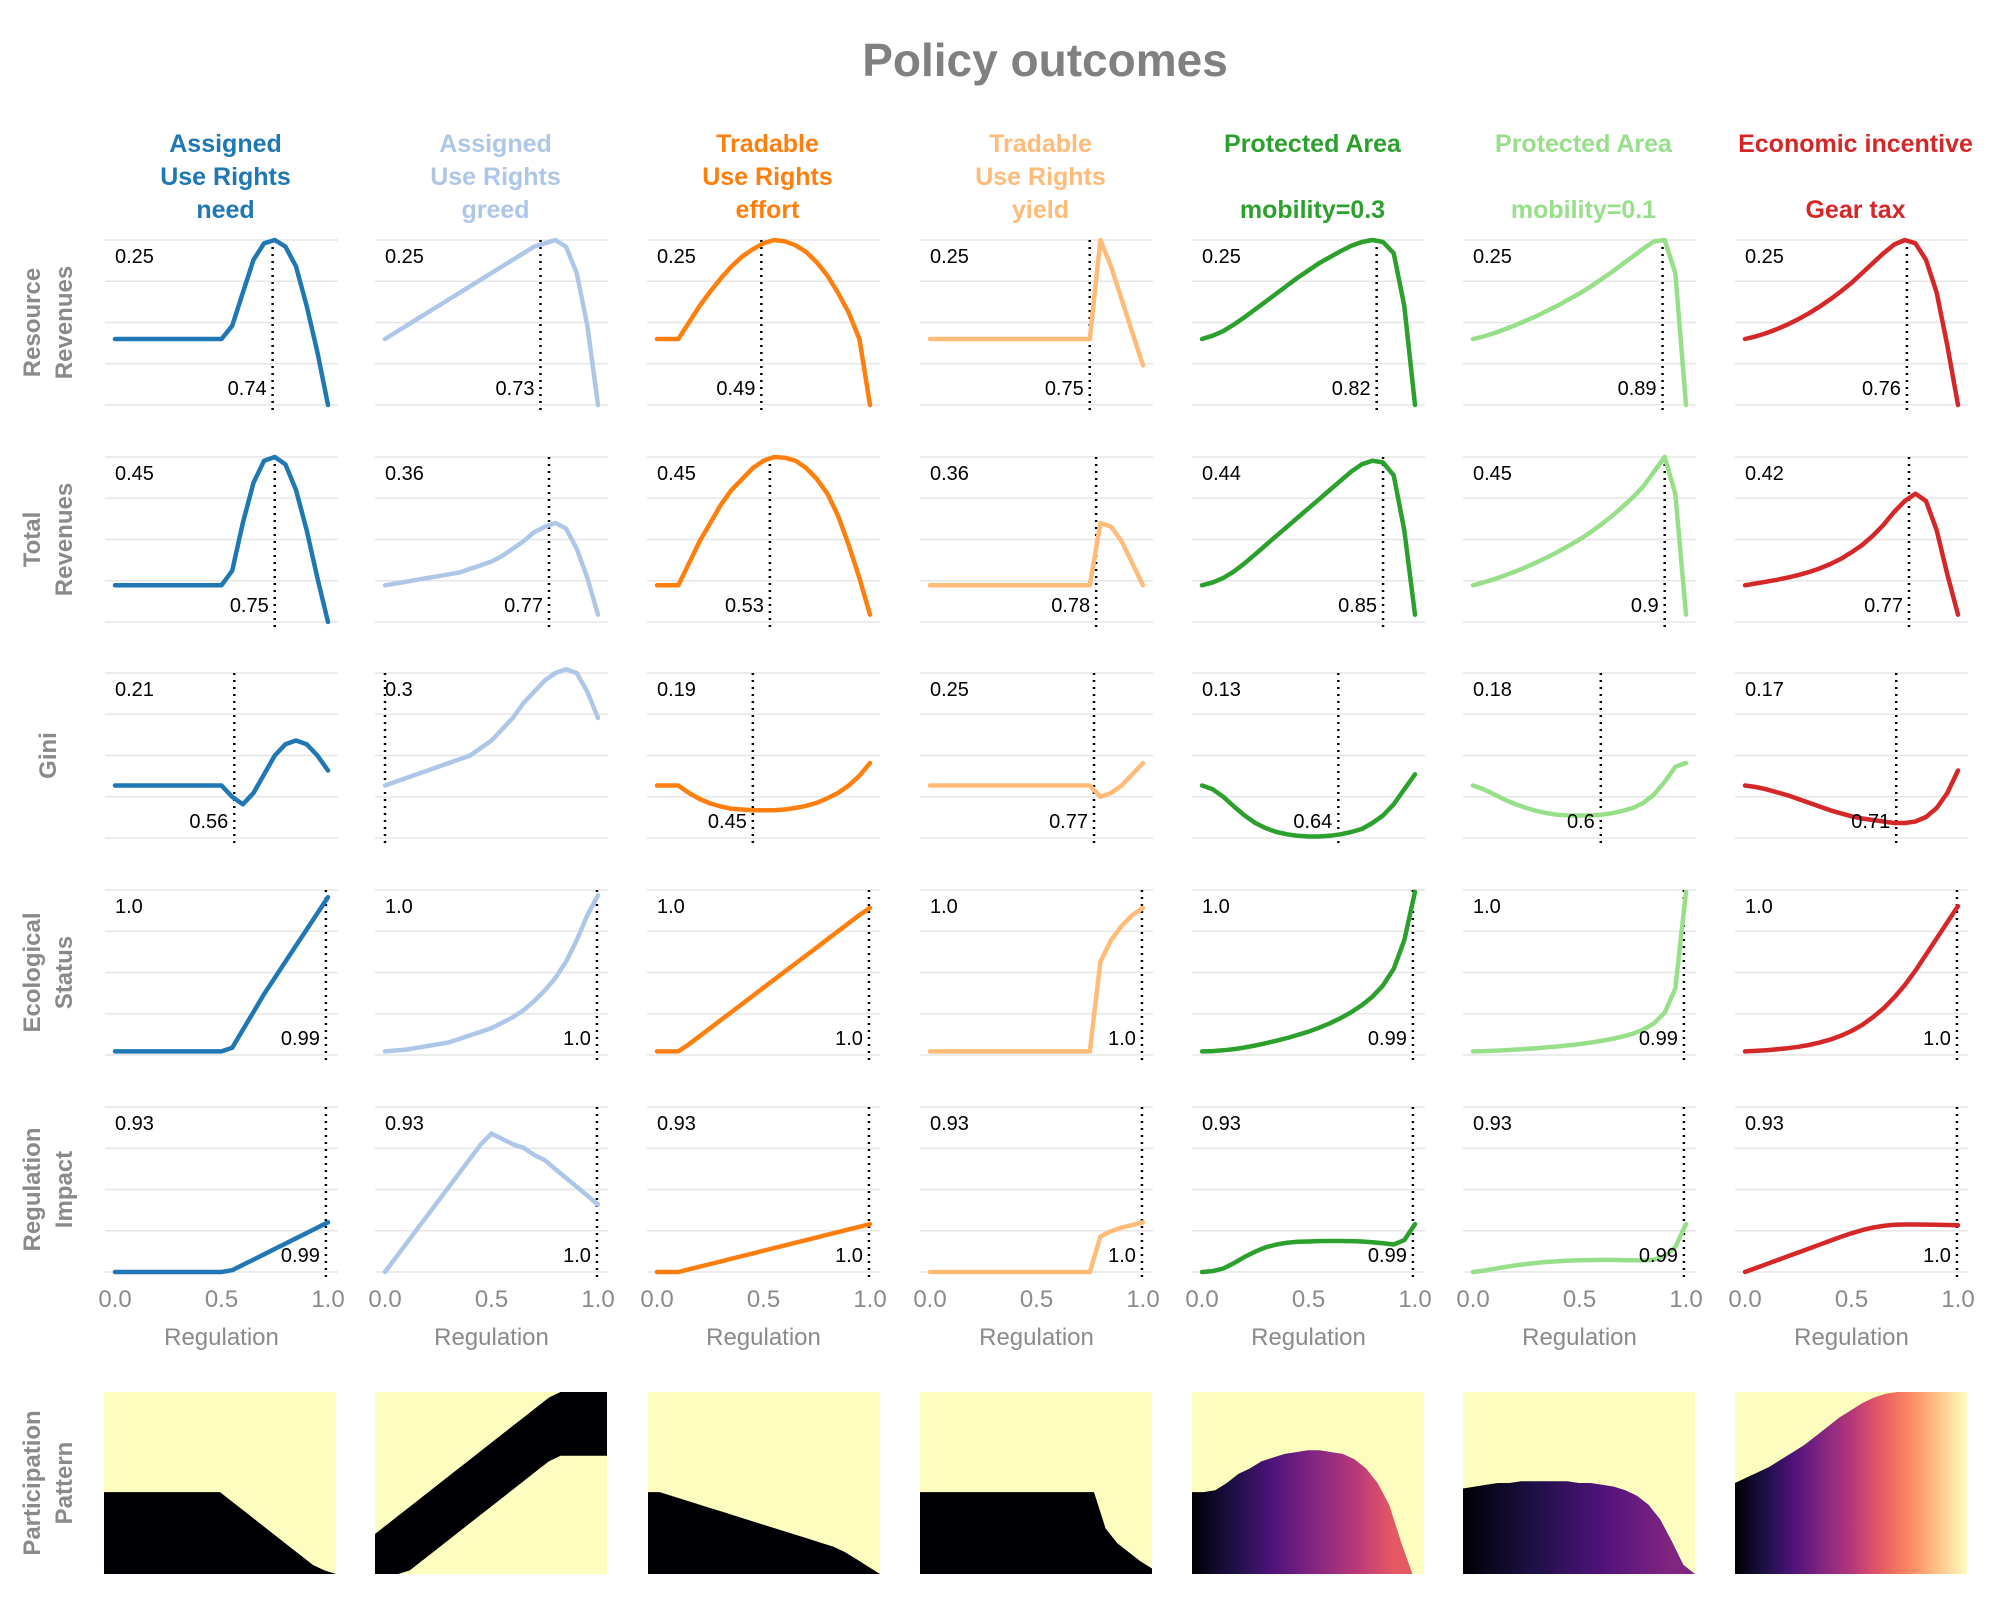 This screenshot has height=1600, width=2000. What do you see at coordinates (1312, 822) in the screenshot?
I see `optimum-value-label: 0.64` at bounding box center [1312, 822].